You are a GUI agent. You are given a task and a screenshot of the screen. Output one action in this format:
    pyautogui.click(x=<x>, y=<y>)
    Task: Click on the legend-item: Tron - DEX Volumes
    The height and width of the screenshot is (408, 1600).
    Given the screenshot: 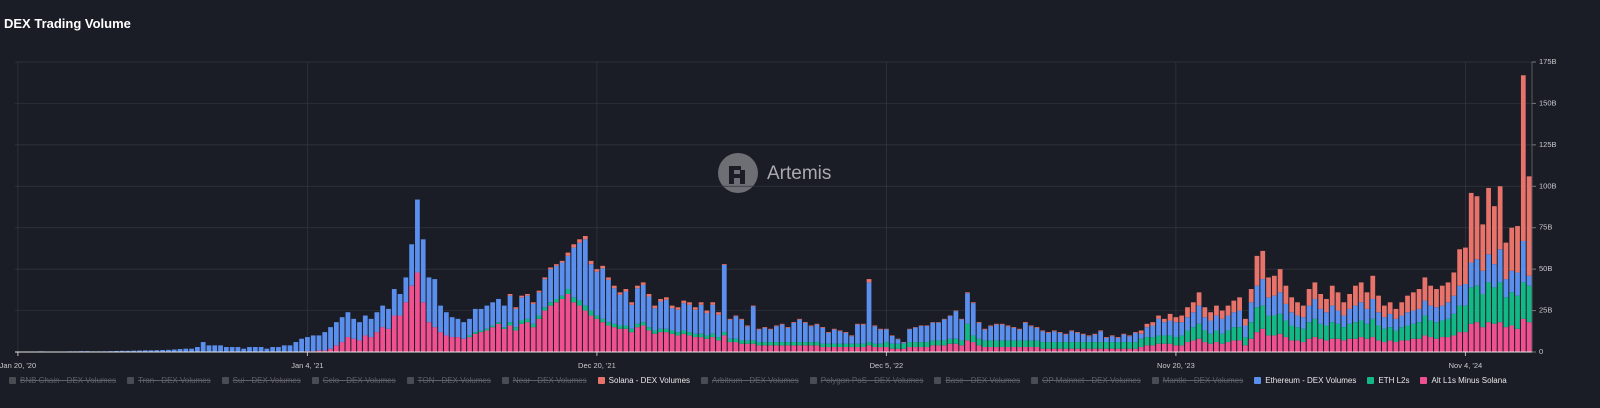 What is the action you would take?
    pyautogui.click(x=169, y=380)
    